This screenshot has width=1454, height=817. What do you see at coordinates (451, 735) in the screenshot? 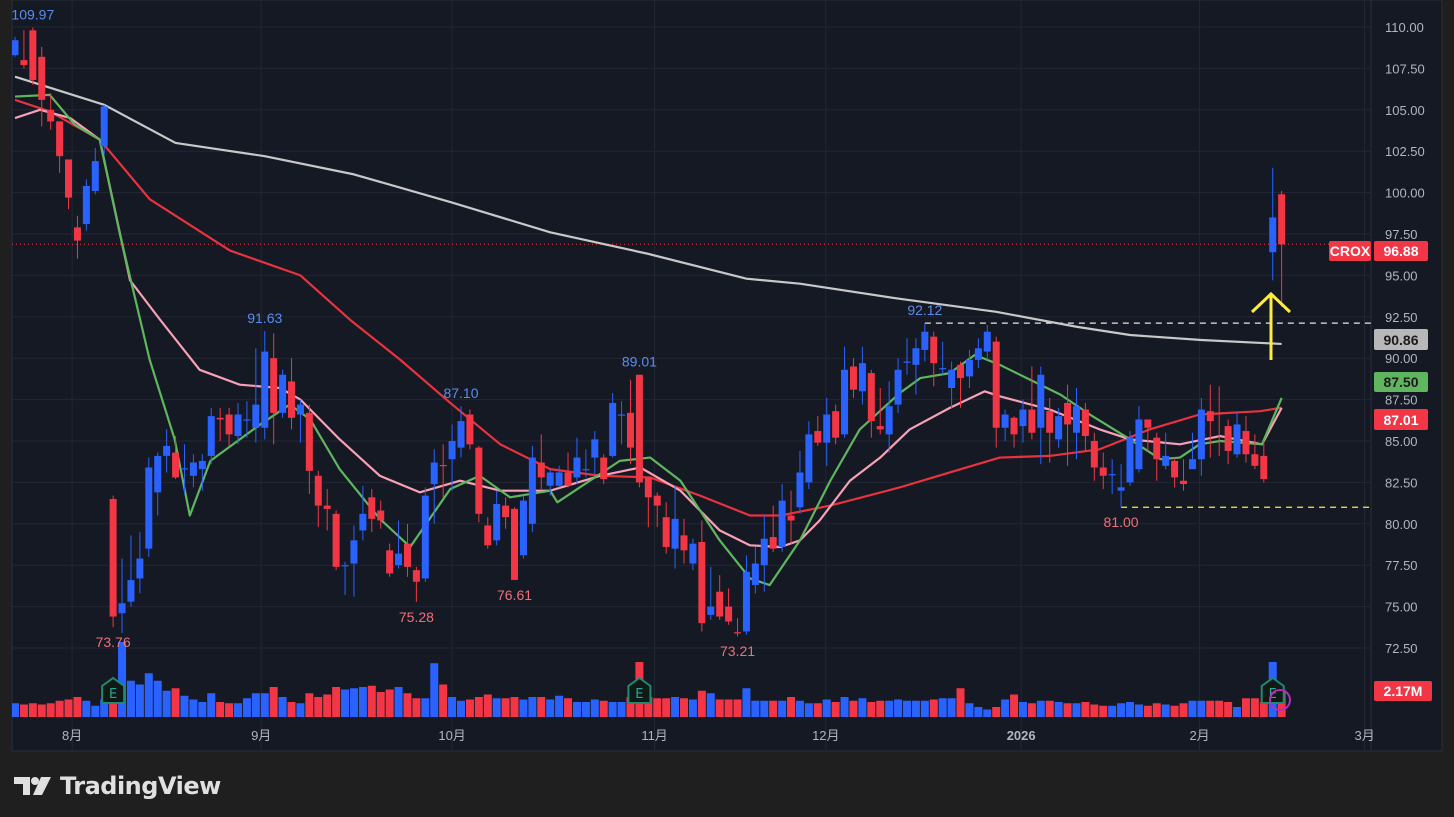
I see `time-tick-label: 10月` at bounding box center [451, 735].